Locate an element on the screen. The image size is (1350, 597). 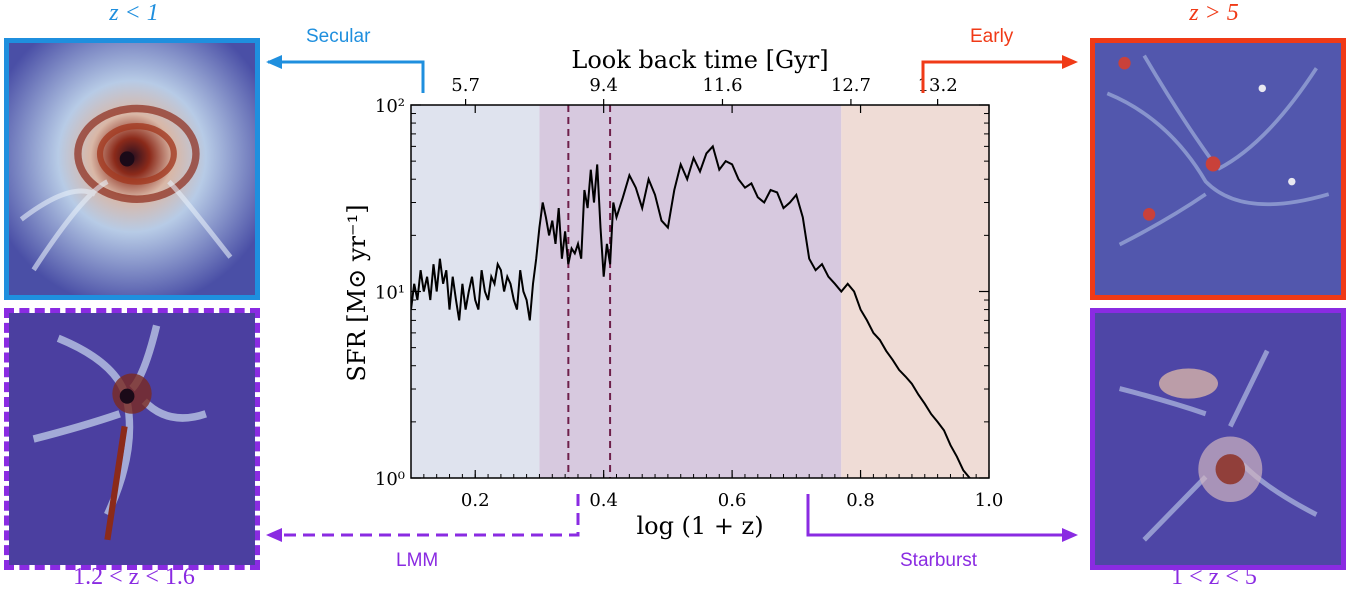
y-tick-label: 10¹ is located at coordinates (390, 293).